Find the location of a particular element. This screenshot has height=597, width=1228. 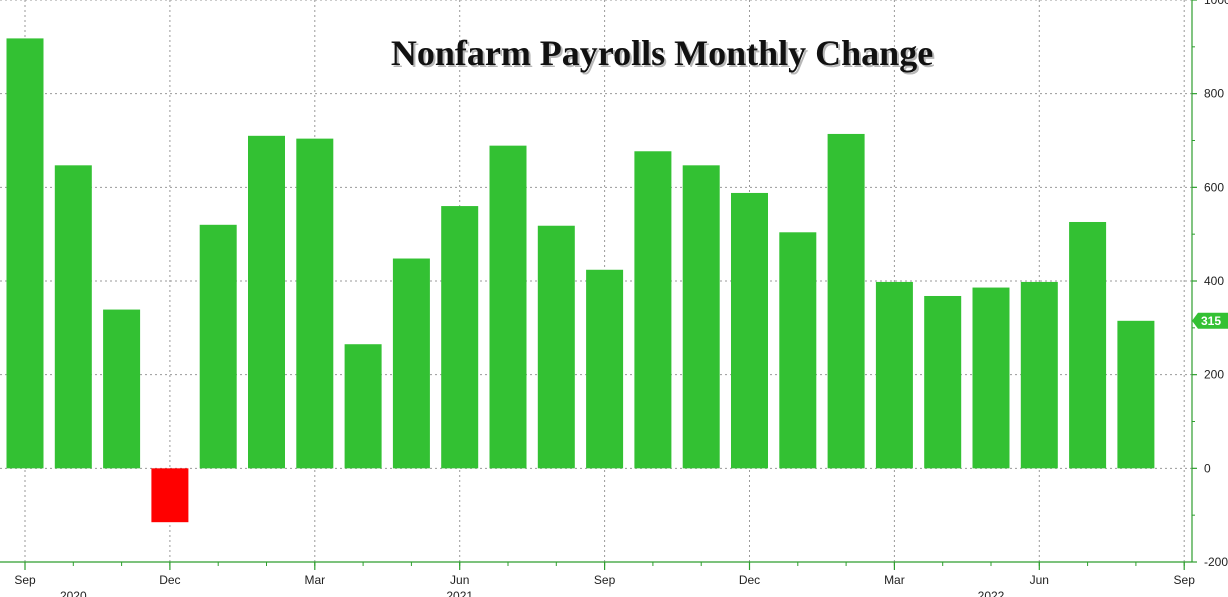

last-value-badge: 315 is located at coordinates (1210, 320).